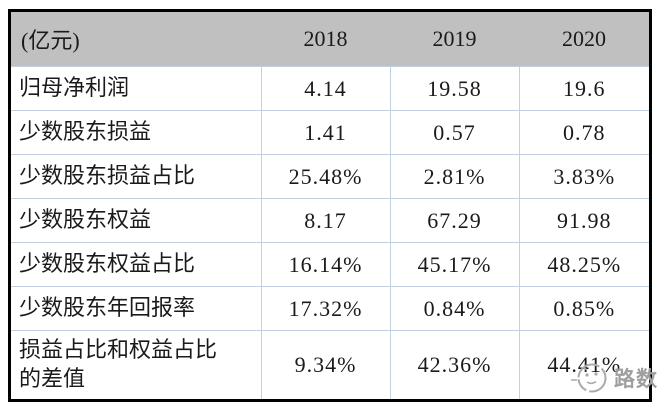 The width and height of the screenshot is (660, 404). Describe the element at coordinates (107, 308) in the screenshot. I see `row-label: 少数股东年回报率` at that location.